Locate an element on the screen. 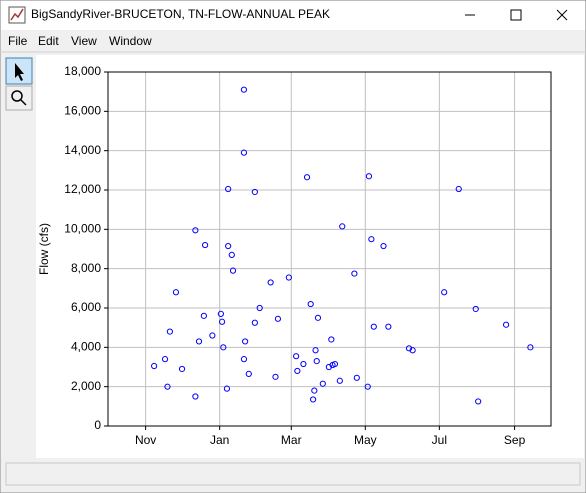 This screenshot has height=493, width=586. y-tick-label: 18,000 is located at coordinates (82, 71).